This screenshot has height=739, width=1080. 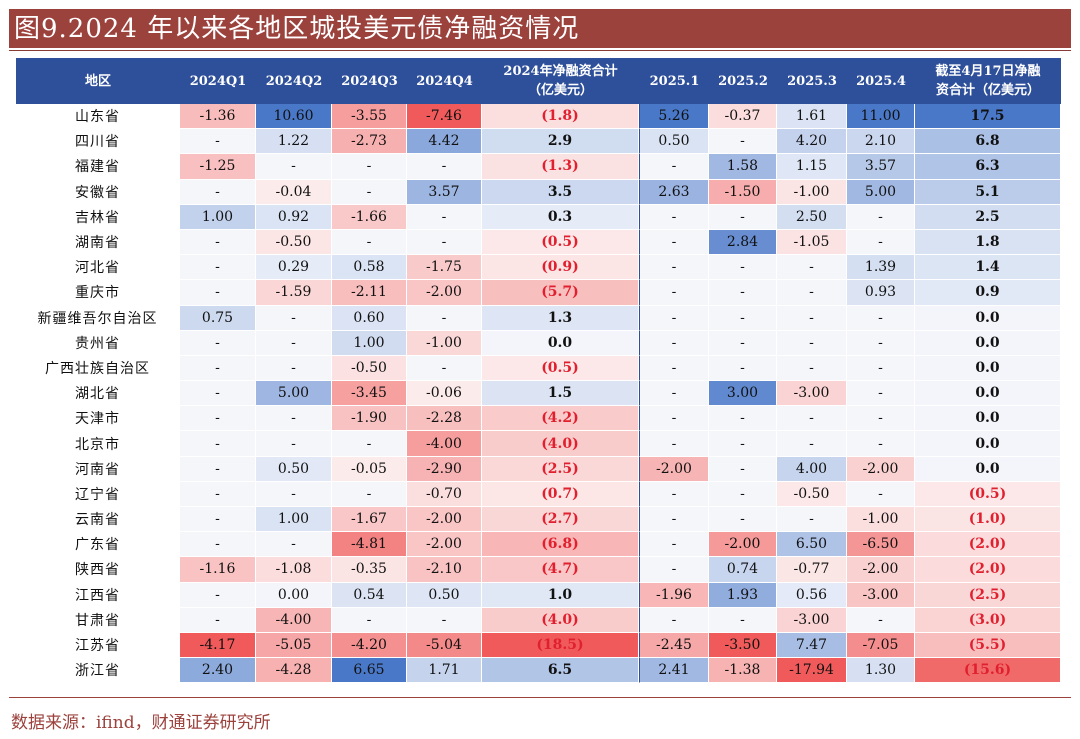 What do you see at coordinates (369, 671) in the screenshot?
I see `value-cell: 6.65` at bounding box center [369, 671].